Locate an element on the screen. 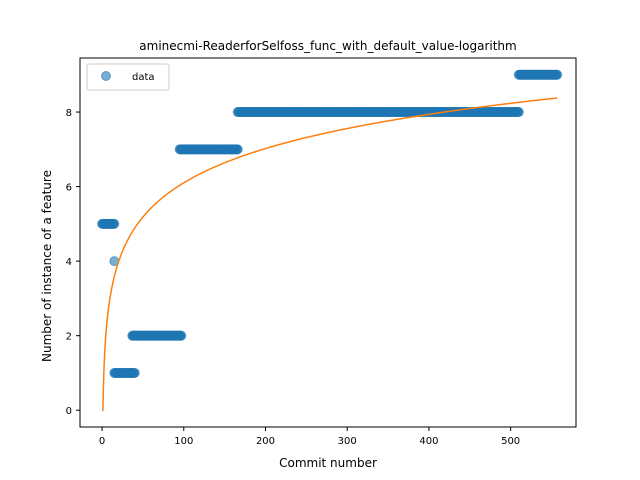 The image size is (640, 480). x-tick-label: 200 is located at coordinates (265, 441).